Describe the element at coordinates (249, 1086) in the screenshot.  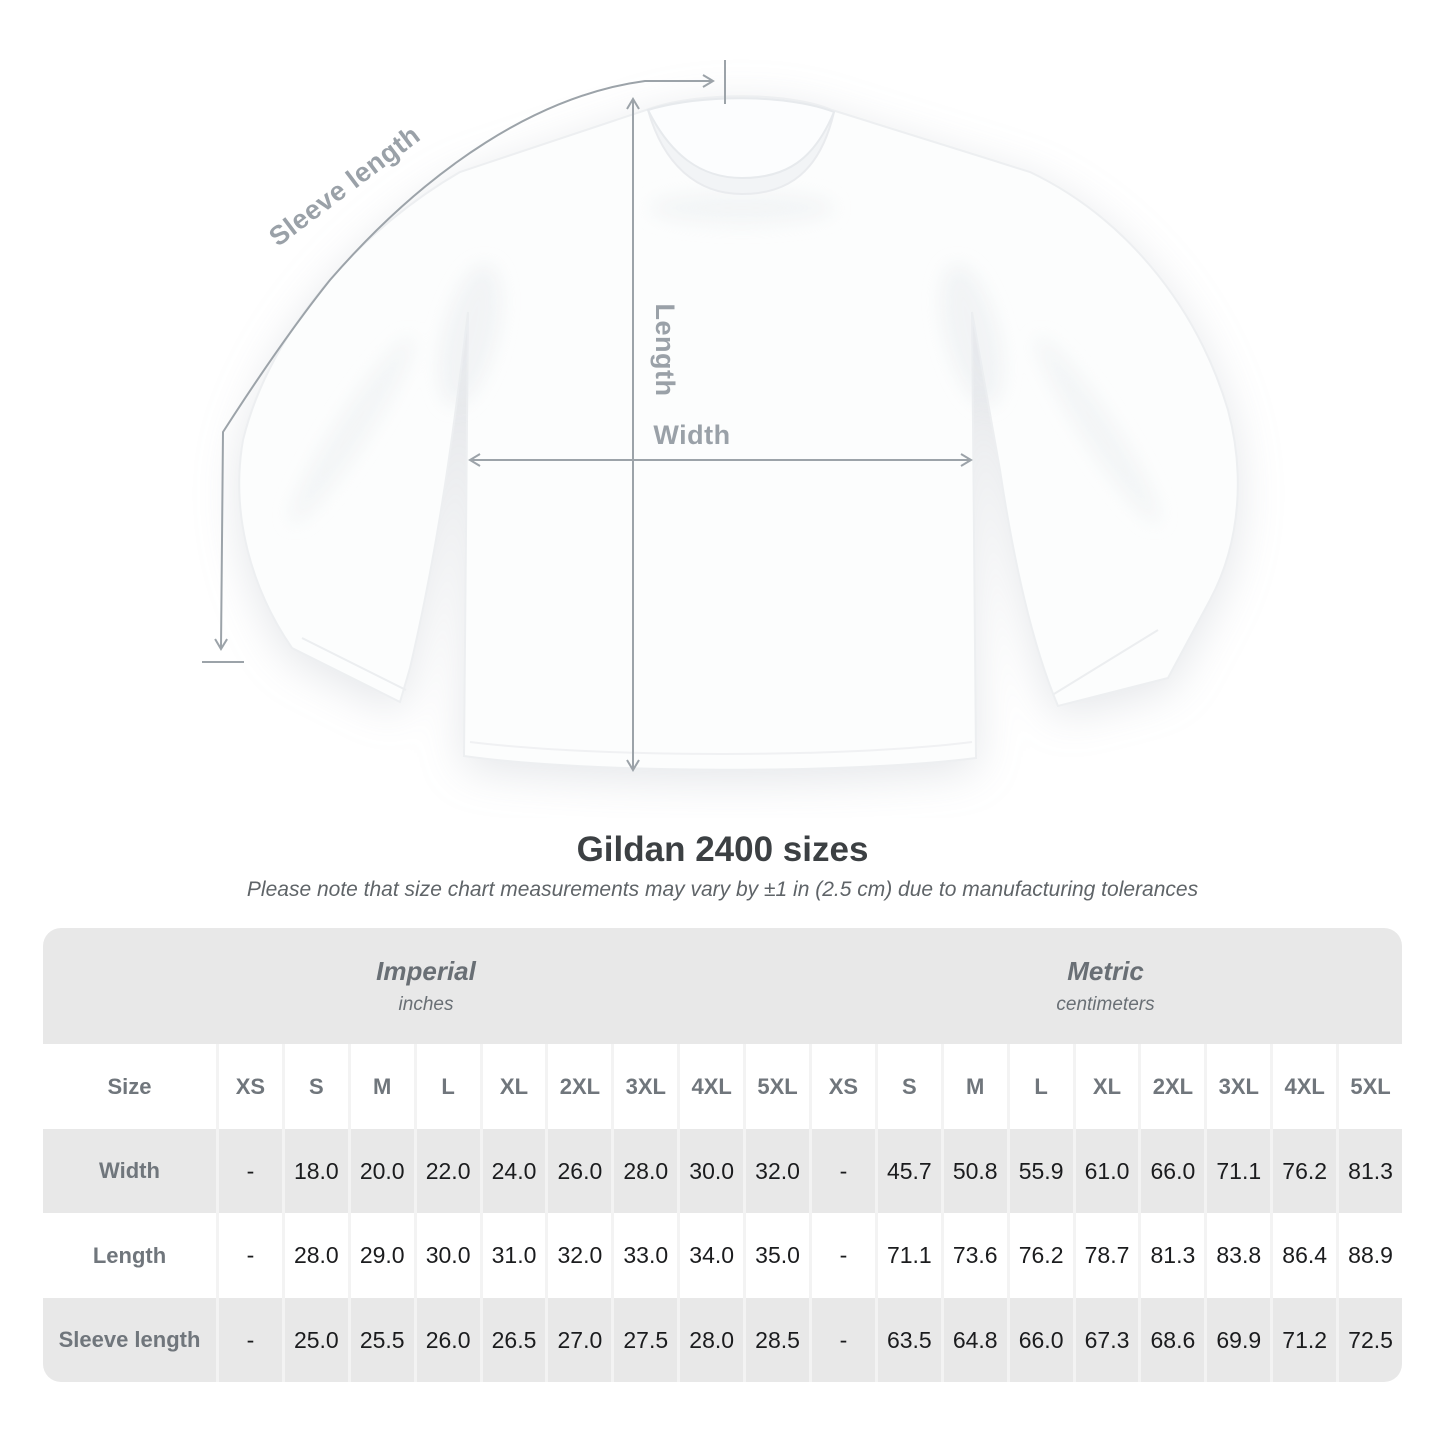
I see `size-header-imperial-xs: XS` at that location.